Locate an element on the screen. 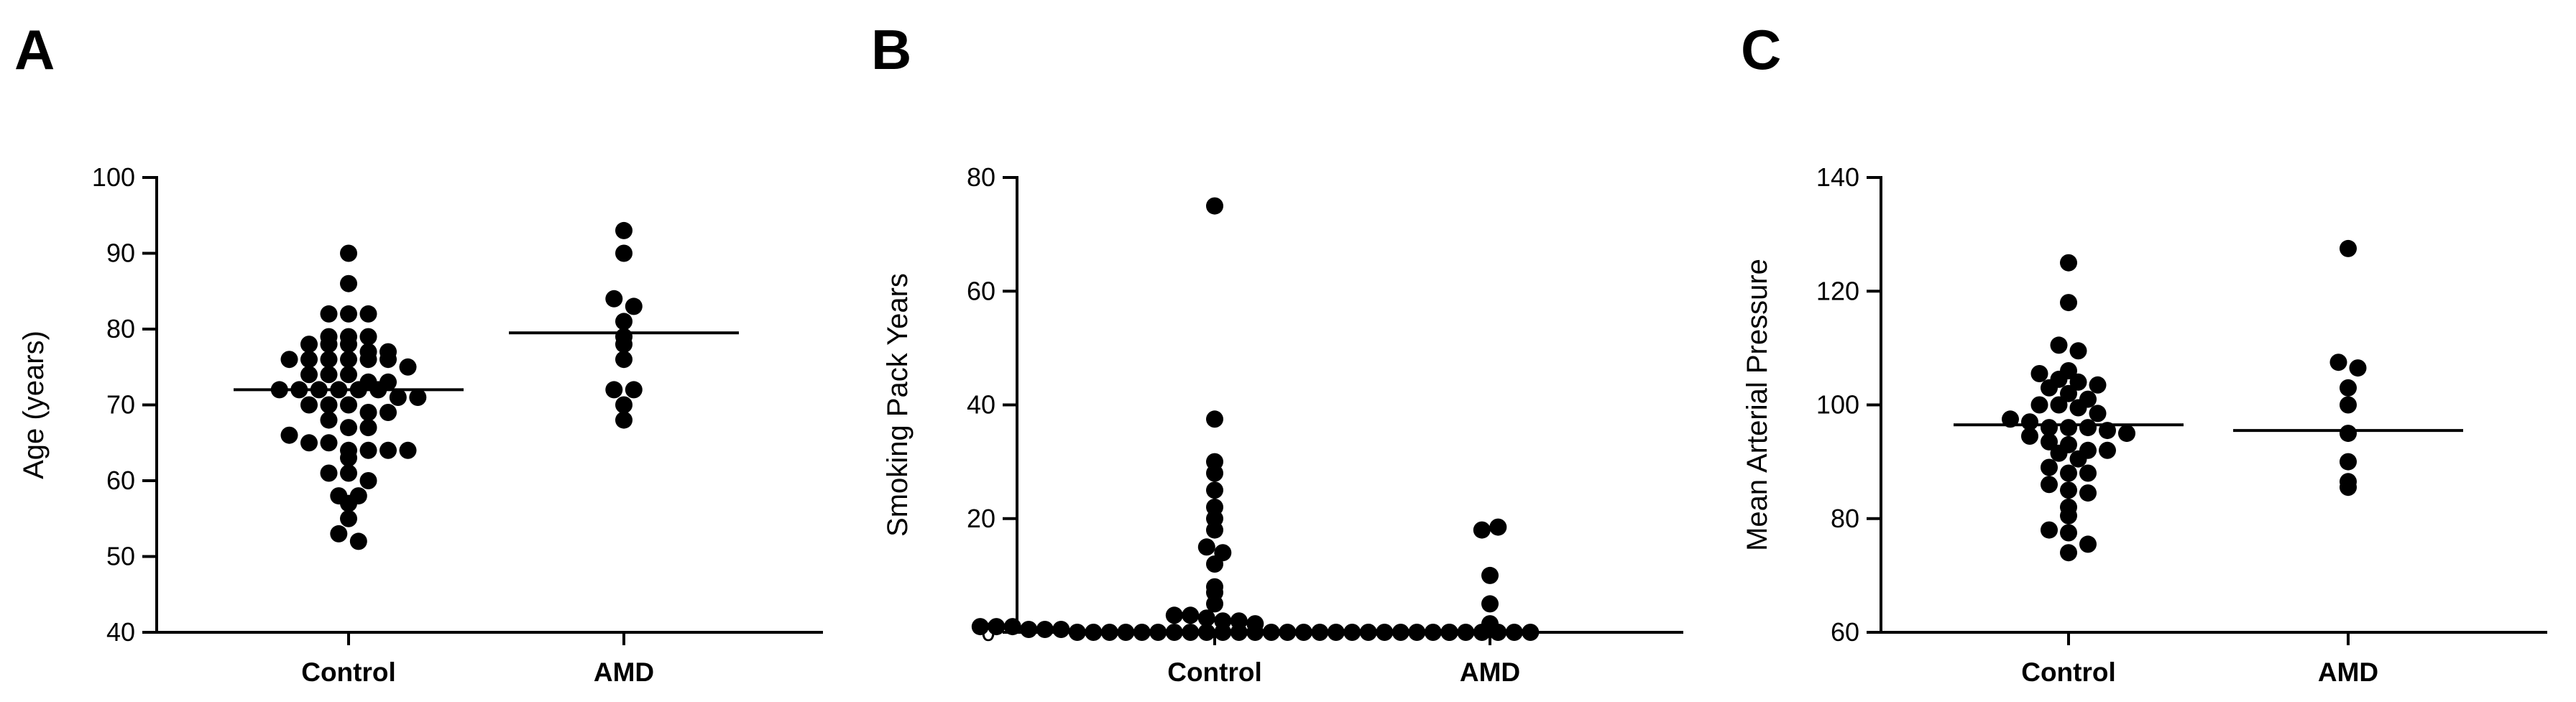 This screenshot has height=702, width=2576. y-axis-title: Smoking Pack Years is located at coordinates (898, 405).